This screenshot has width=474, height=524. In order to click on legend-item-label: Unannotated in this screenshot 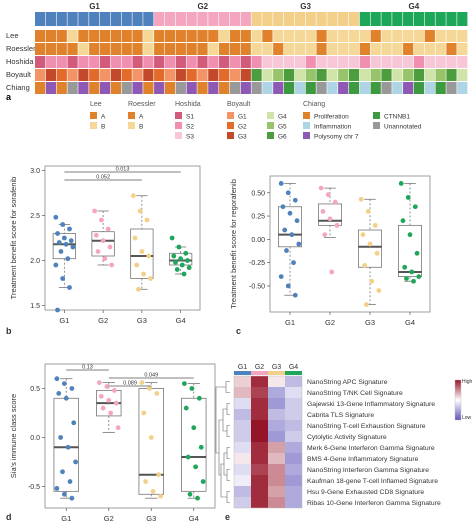, I will do `click(403, 127)`.